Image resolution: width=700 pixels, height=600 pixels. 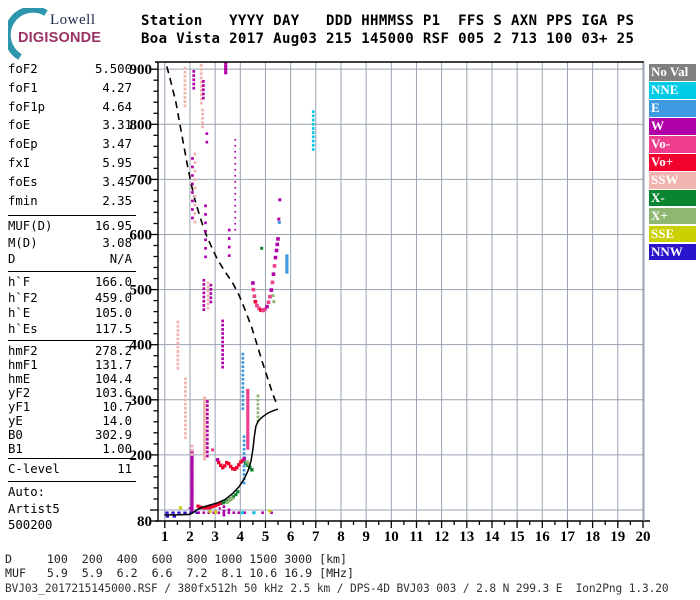 I want to click on x-tick-label: 14, so click(x=493, y=537).